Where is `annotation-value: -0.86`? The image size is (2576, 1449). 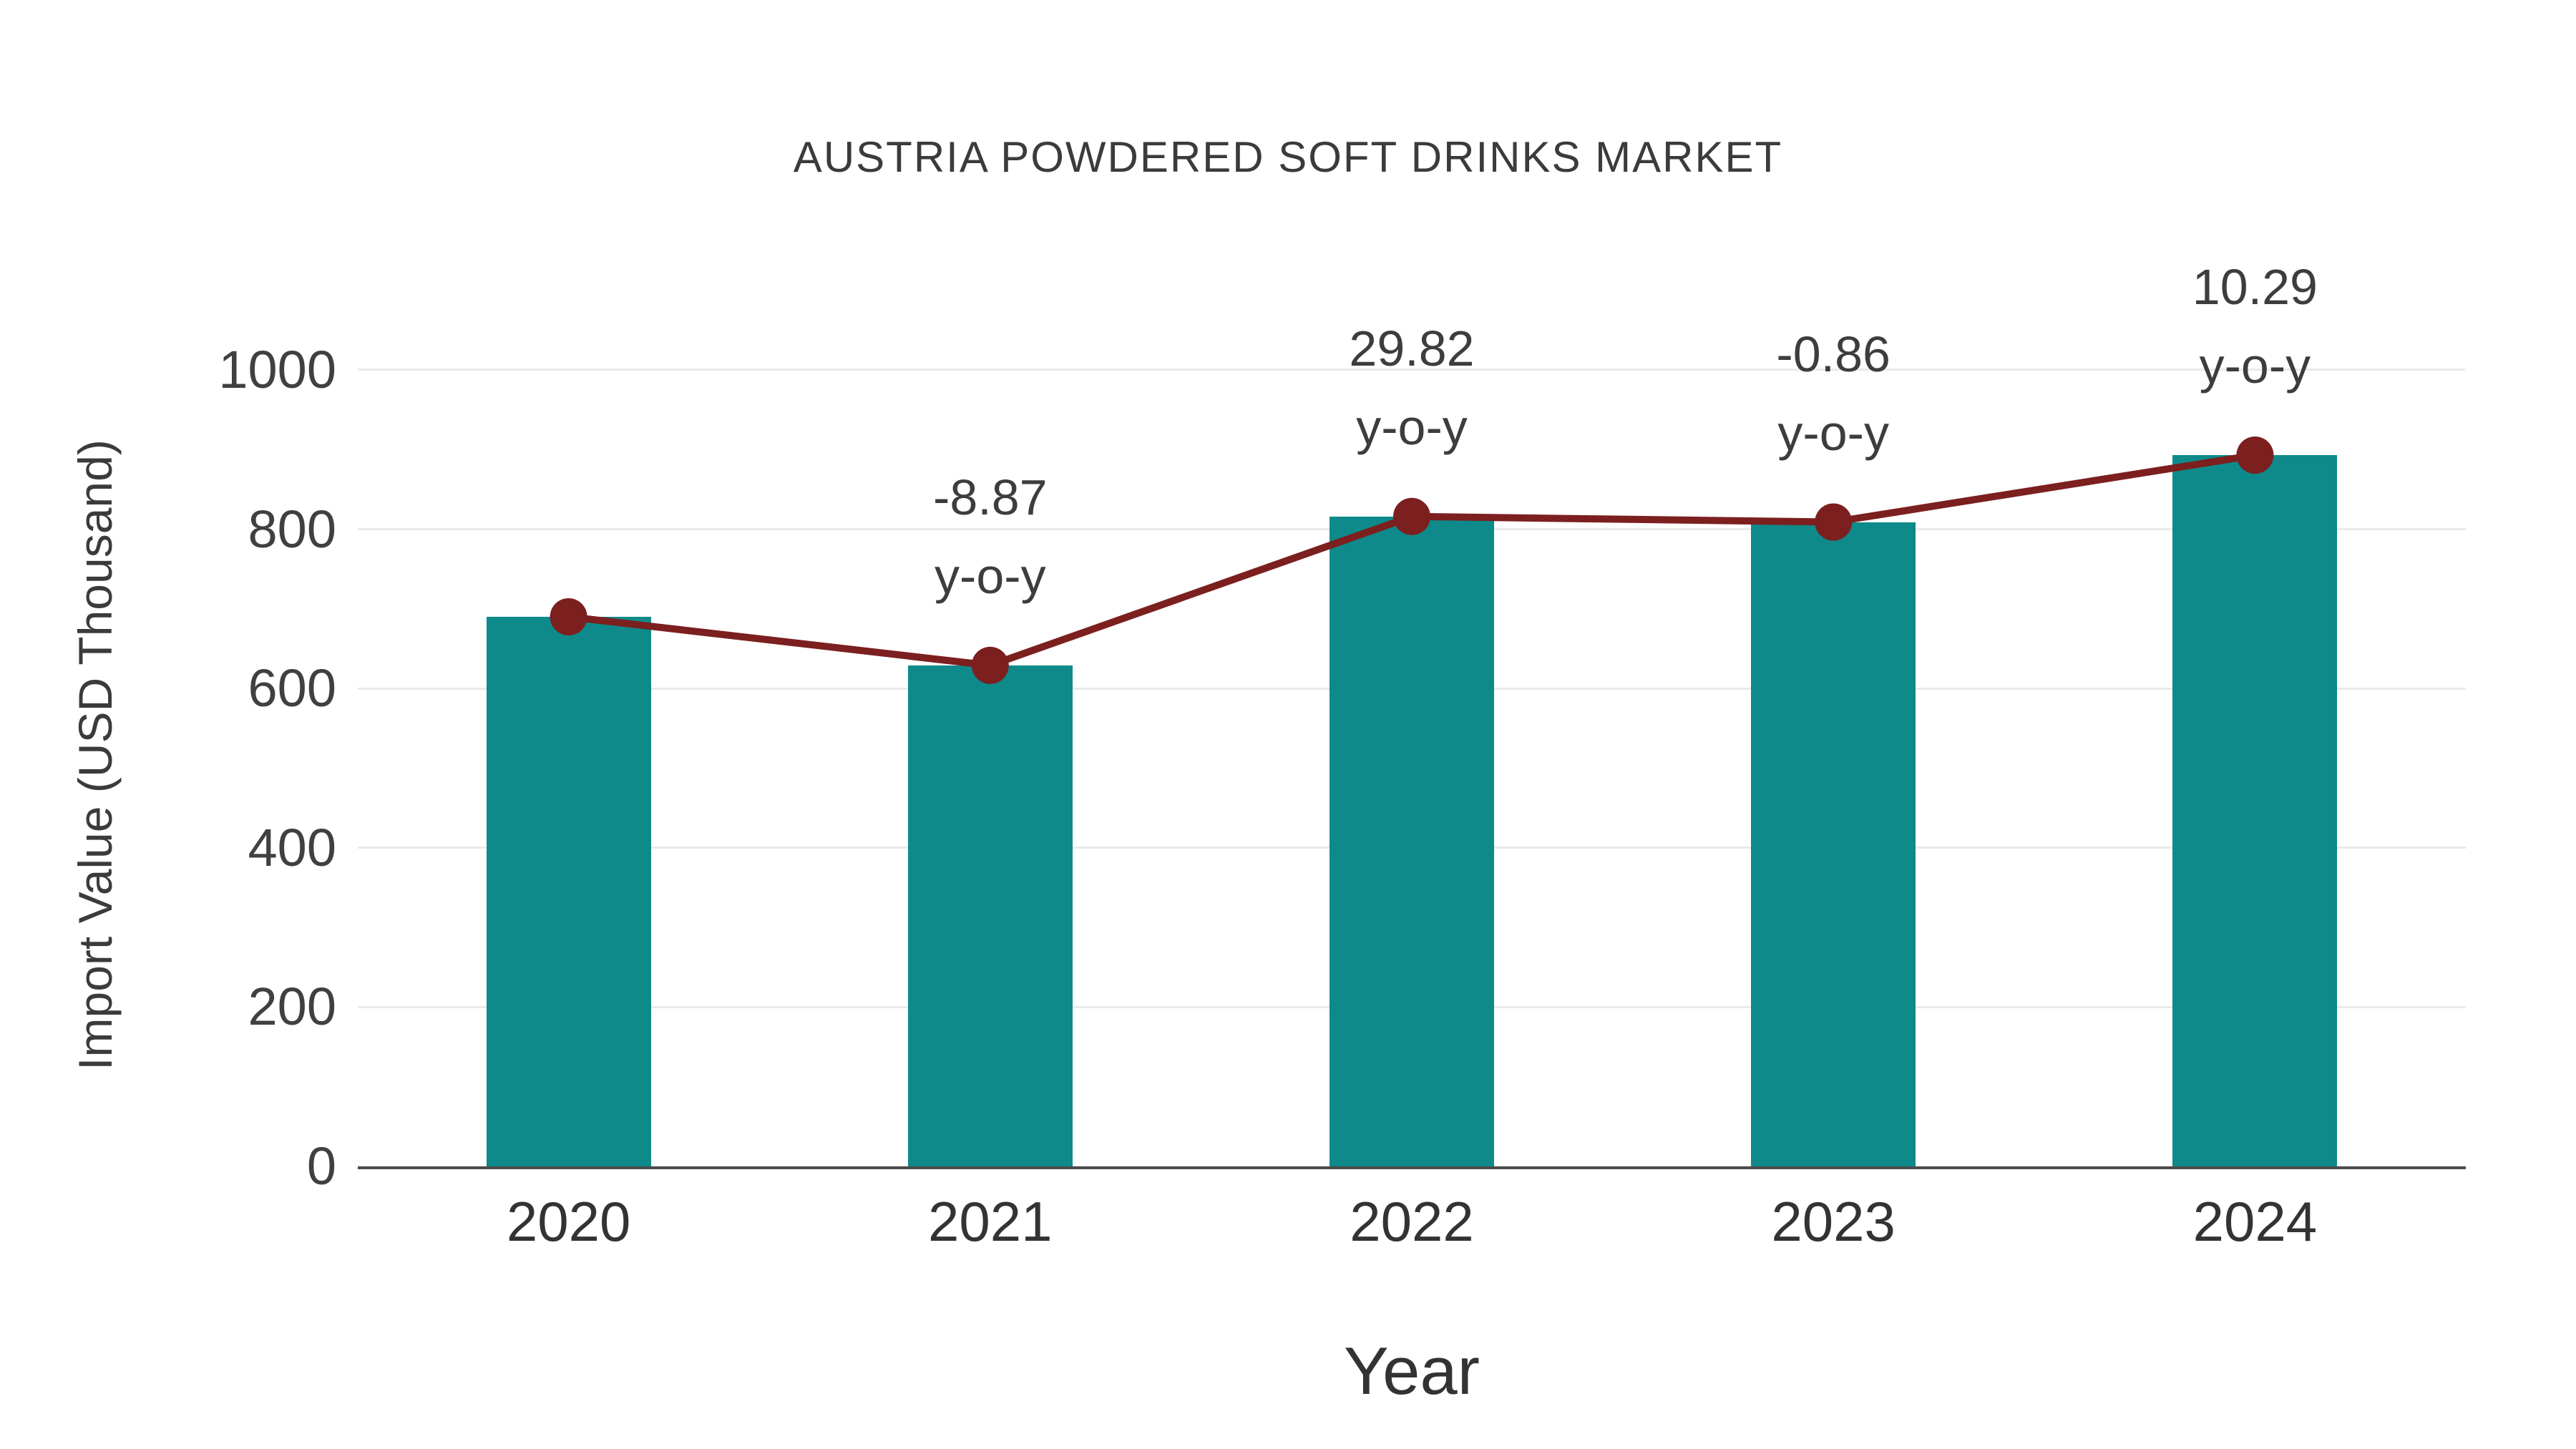 annotation-value: -0.86 is located at coordinates (1833, 354).